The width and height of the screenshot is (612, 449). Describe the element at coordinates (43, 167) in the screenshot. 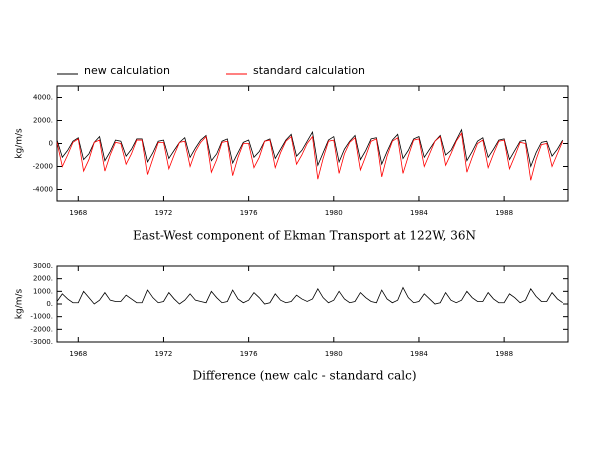

I see `y-tick-label: -2000` at that location.